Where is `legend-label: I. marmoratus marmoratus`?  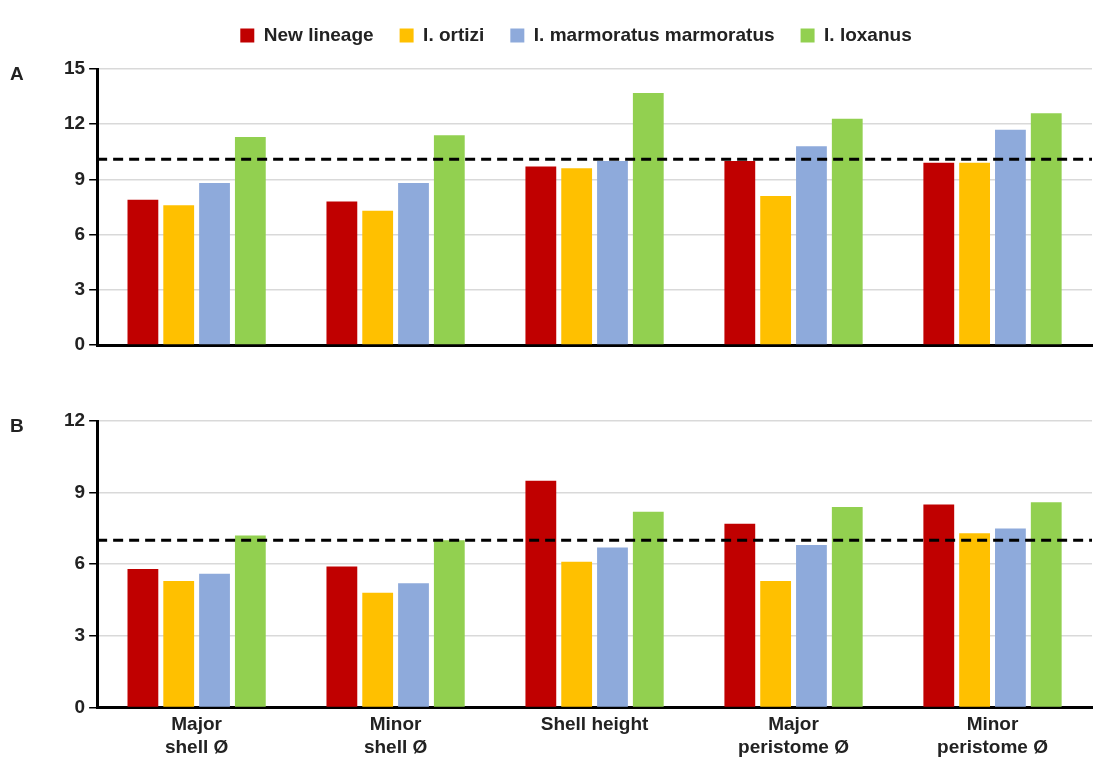
legend-label: I. marmoratus marmoratus is located at coordinates (654, 34).